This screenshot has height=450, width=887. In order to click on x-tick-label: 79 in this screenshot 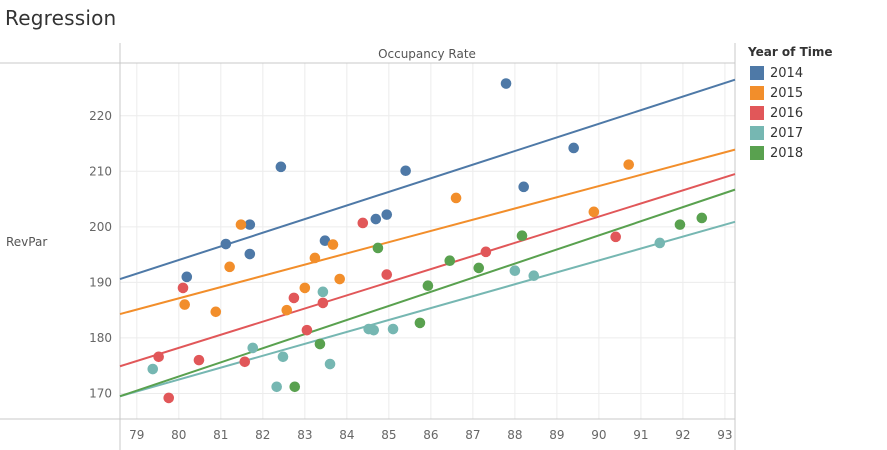, I will do `click(136, 435)`.